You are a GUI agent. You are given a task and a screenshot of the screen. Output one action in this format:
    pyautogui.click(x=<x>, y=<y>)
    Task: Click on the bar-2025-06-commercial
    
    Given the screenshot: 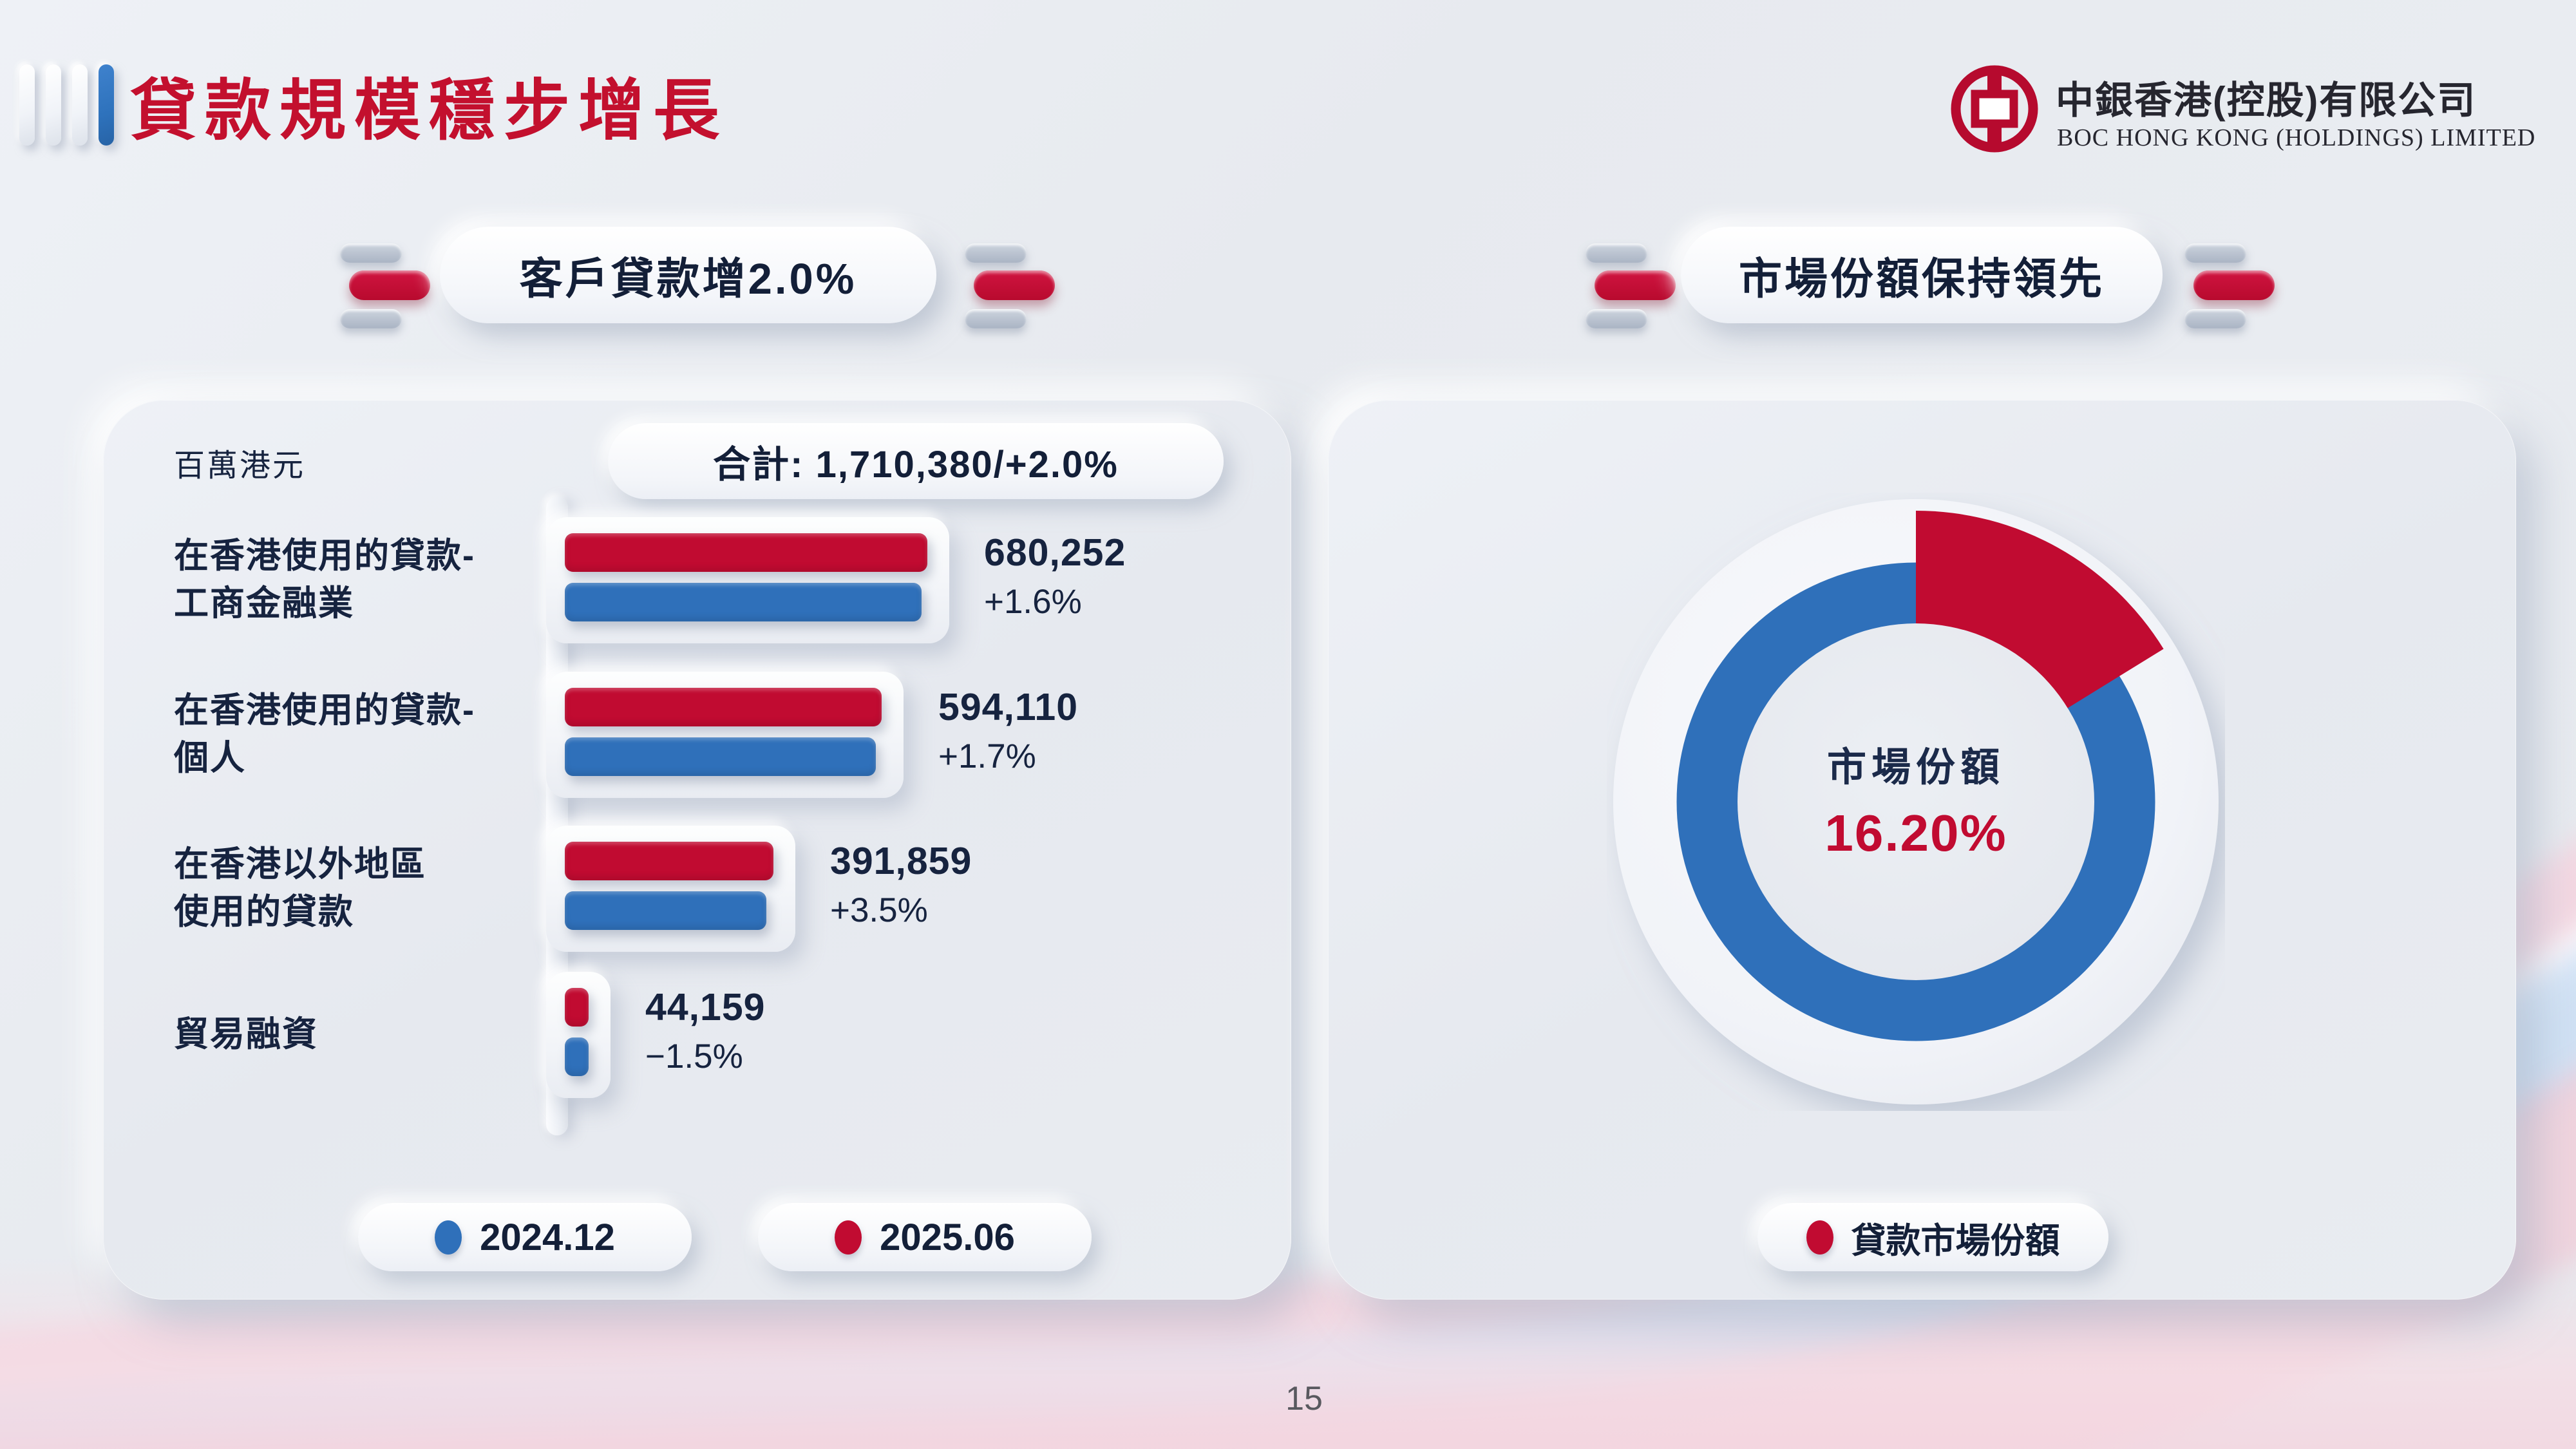 What is the action you would take?
    pyautogui.click(x=746, y=553)
    